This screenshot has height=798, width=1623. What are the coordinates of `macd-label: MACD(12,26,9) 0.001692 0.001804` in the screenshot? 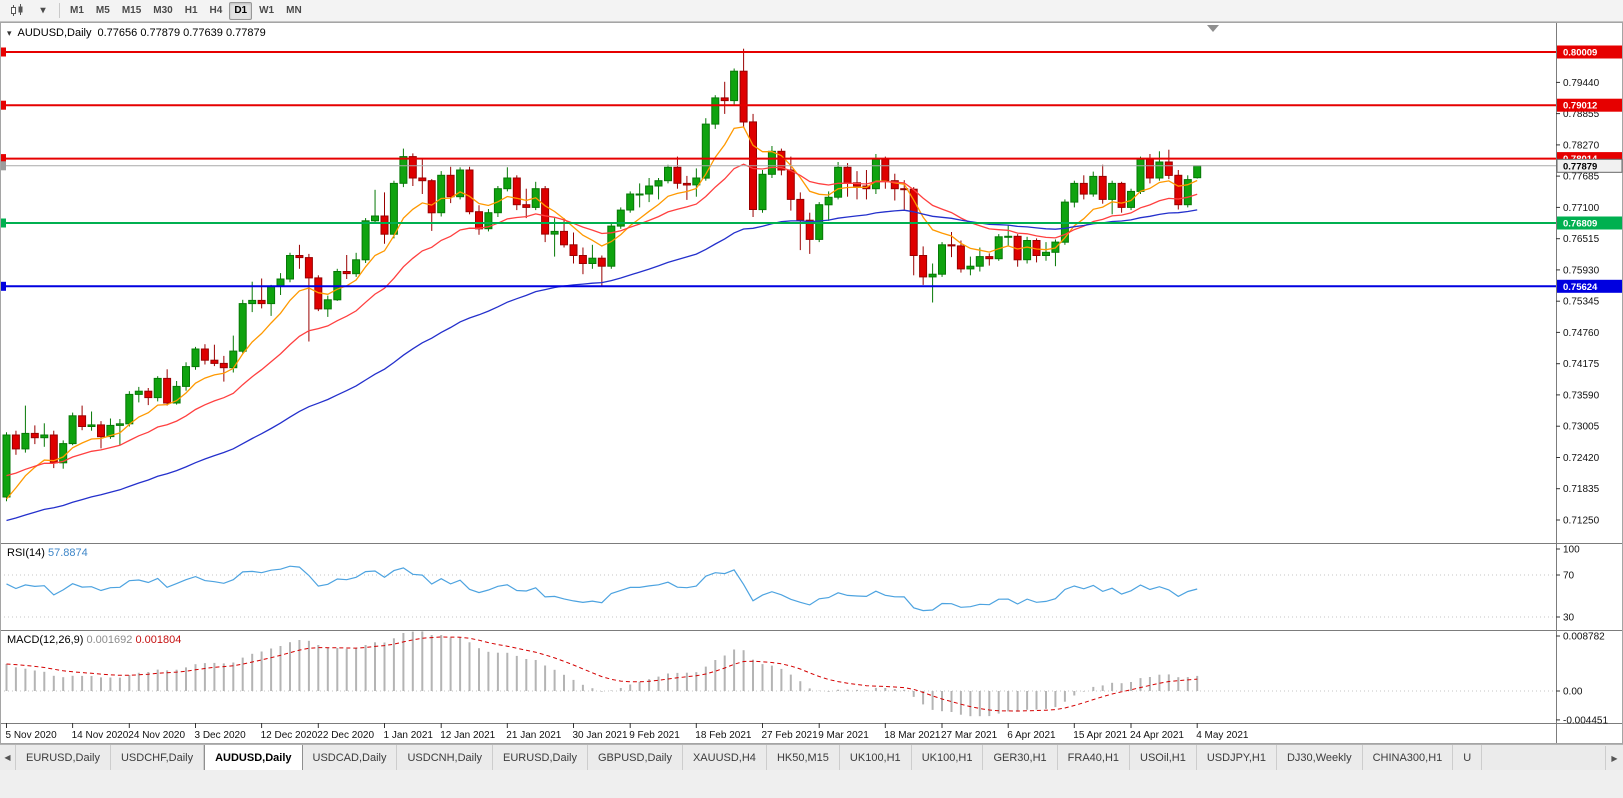 It's located at (94, 640).